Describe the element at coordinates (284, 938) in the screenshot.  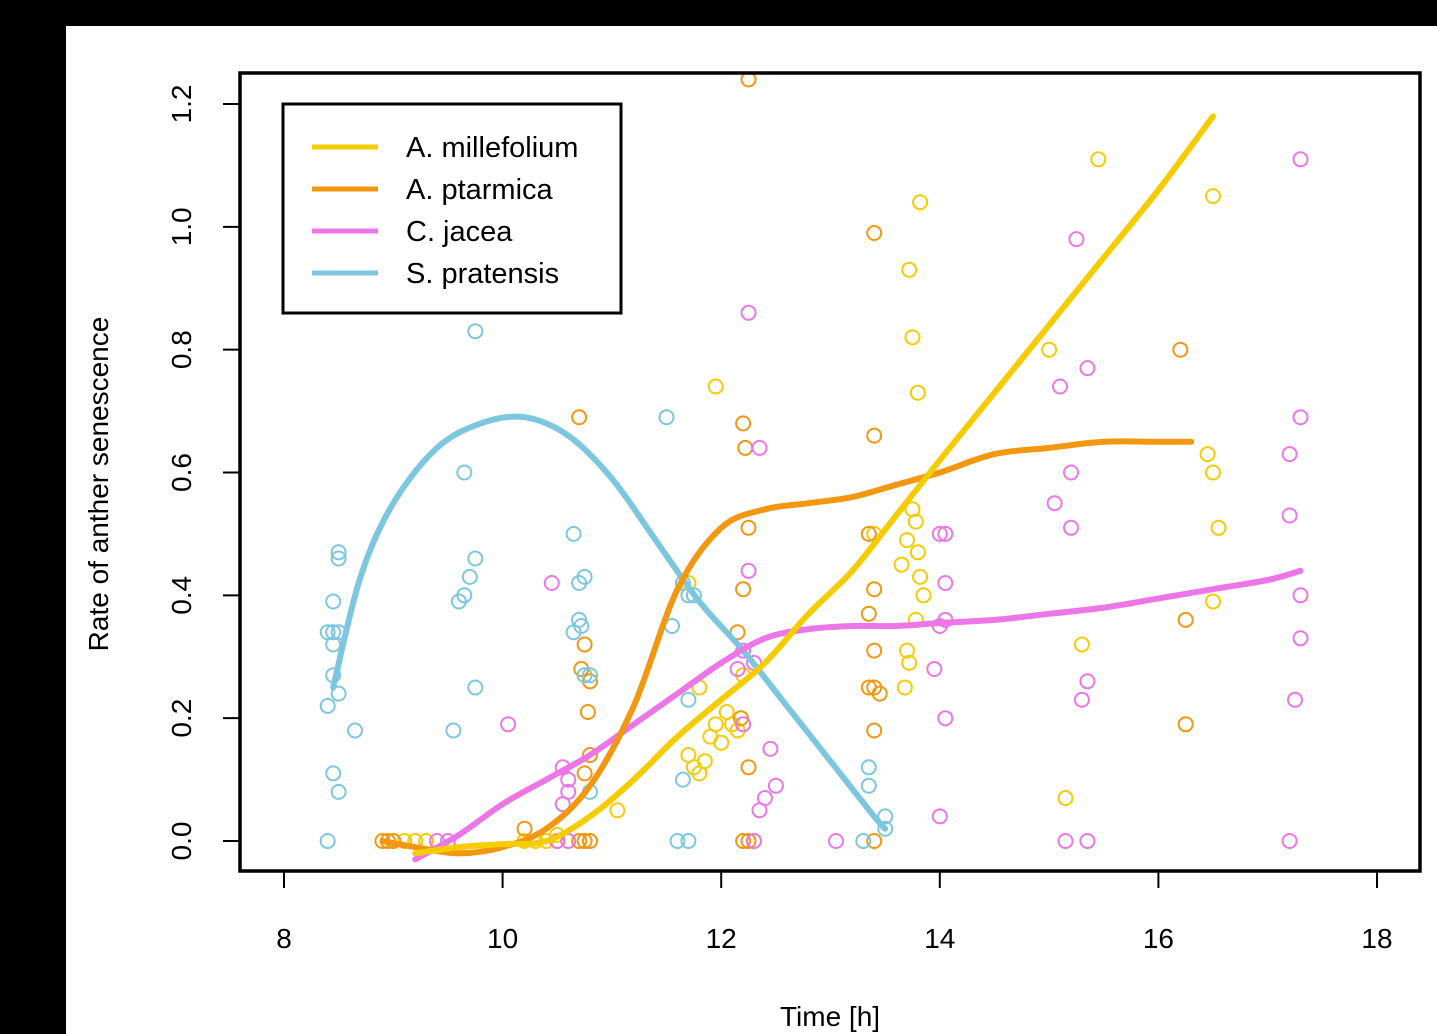
I see `x-tick-label: 8` at that location.